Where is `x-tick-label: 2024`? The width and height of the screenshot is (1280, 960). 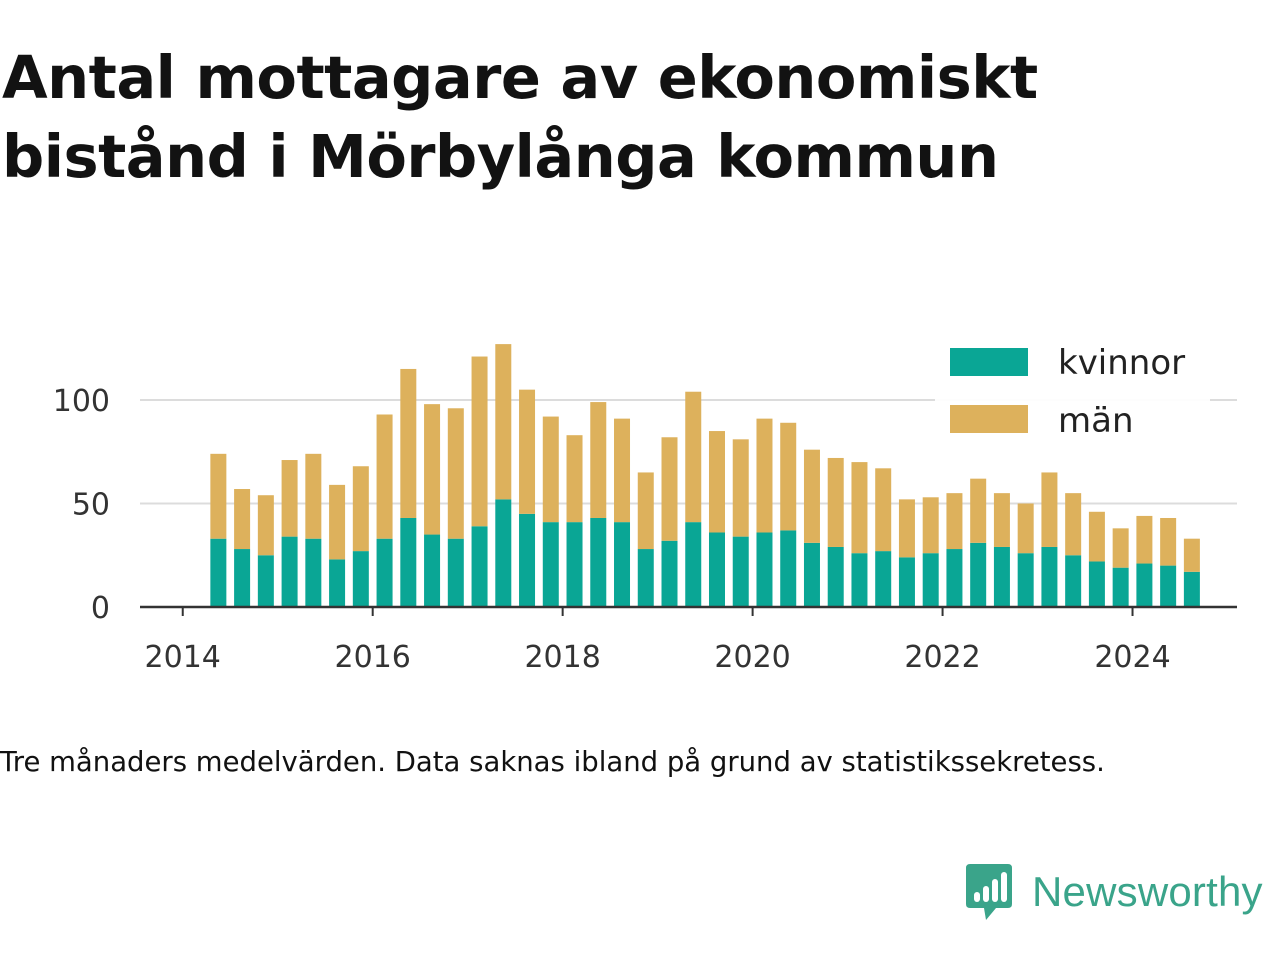 x-tick-label: 2024 is located at coordinates (1132, 657).